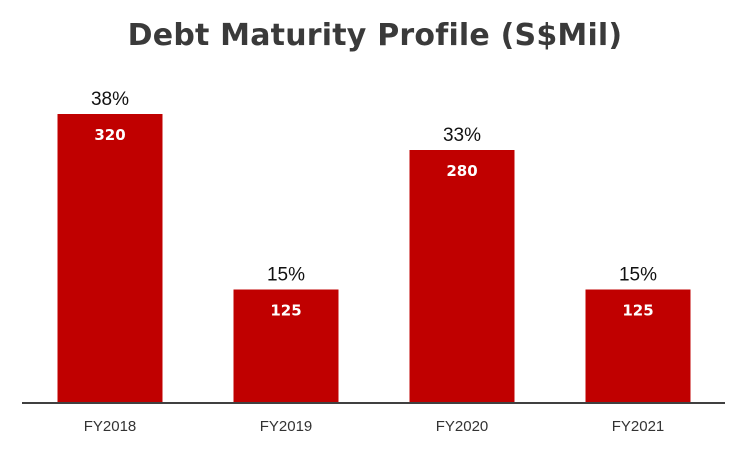 The image size is (750, 450). I want to click on value-label-fy2018: 320, so click(109, 135).